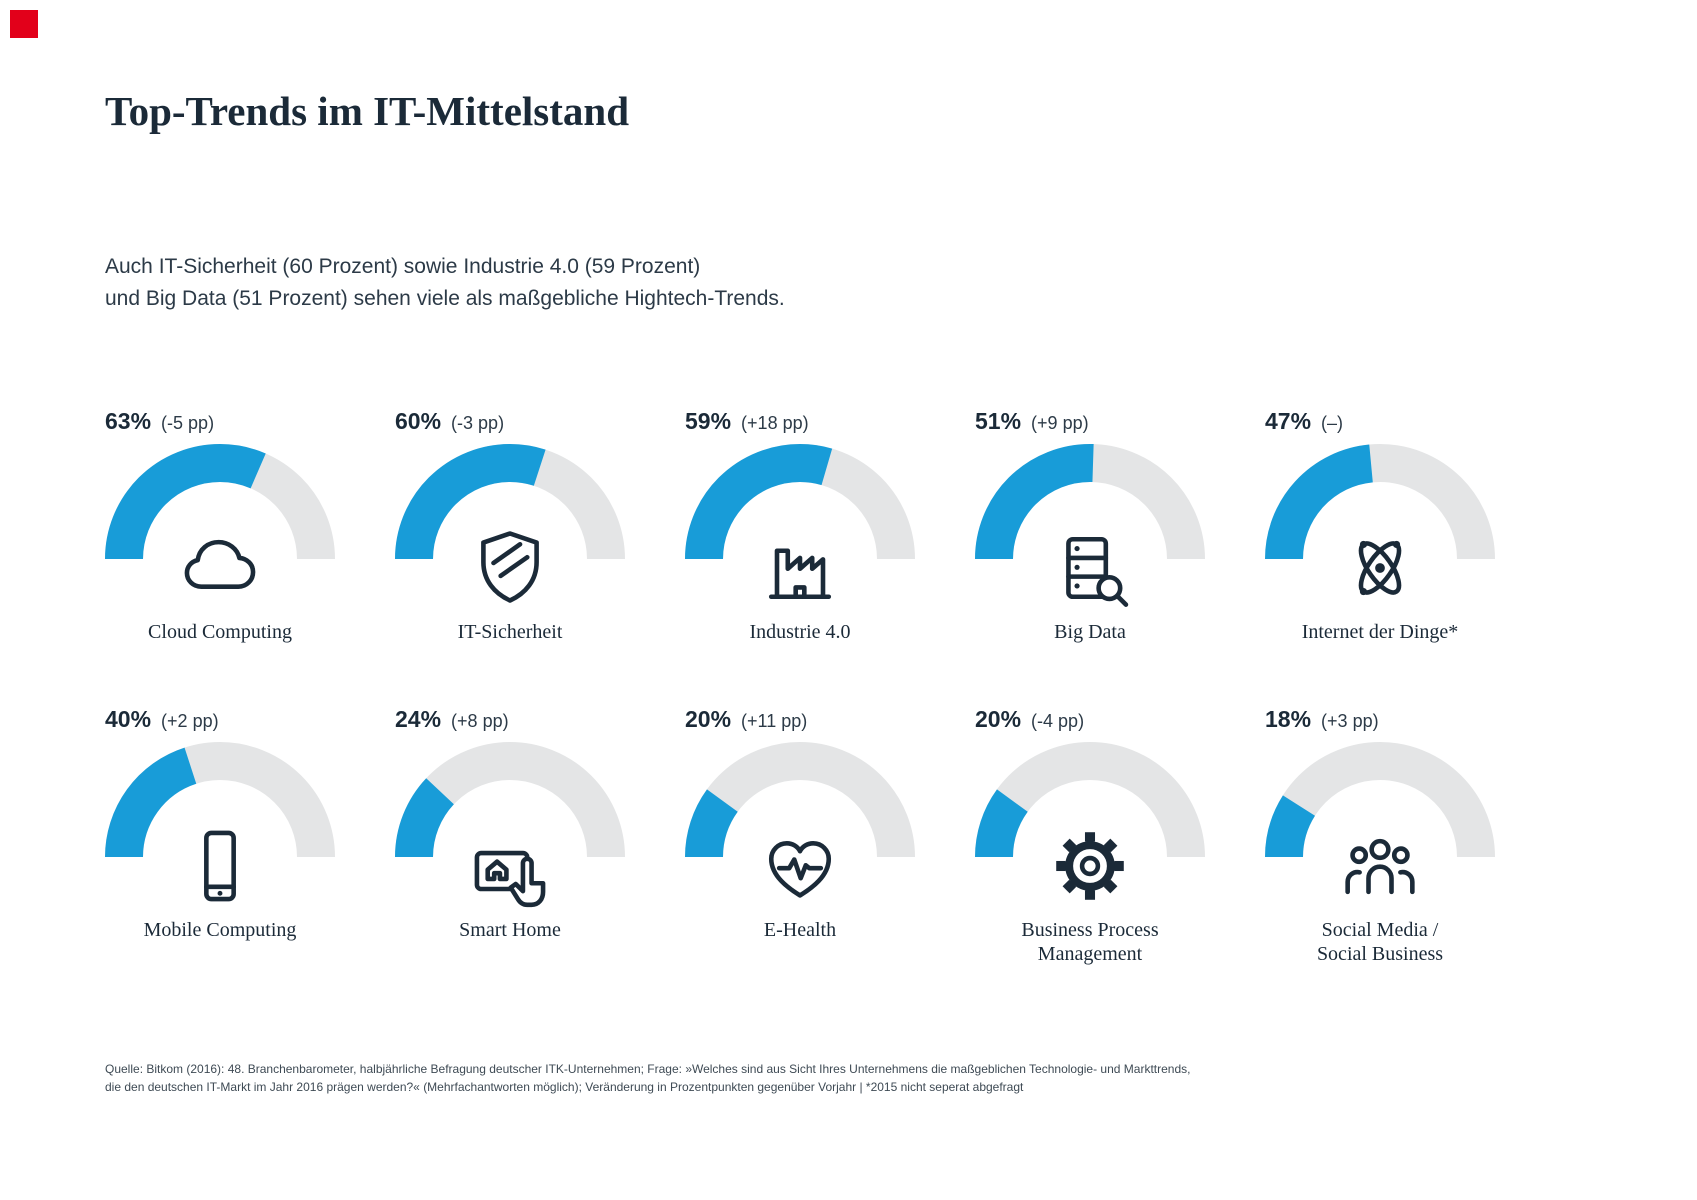 This screenshot has height=1200, width=1697. I want to click on gauge-change: (-3 pp), so click(478, 423).